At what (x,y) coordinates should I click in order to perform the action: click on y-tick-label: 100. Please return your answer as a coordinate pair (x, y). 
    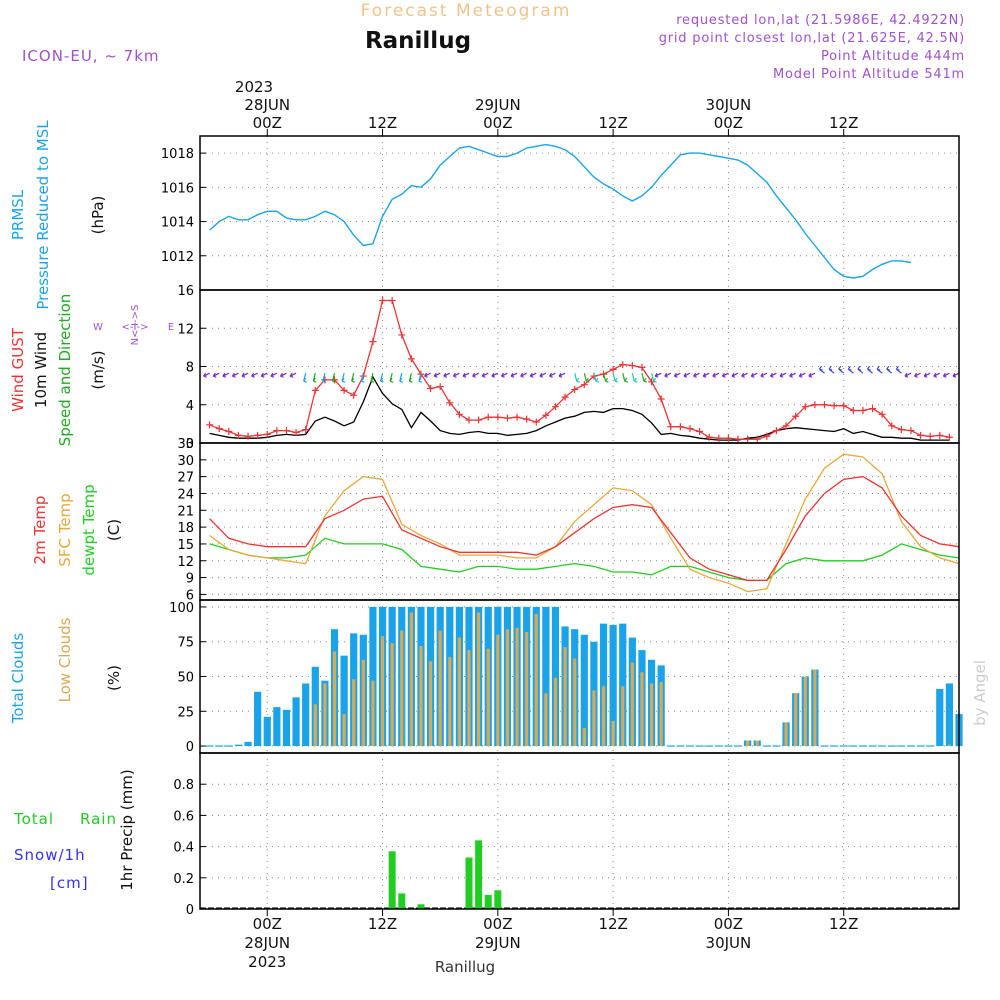
    Looking at the image, I should click on (181, 608).